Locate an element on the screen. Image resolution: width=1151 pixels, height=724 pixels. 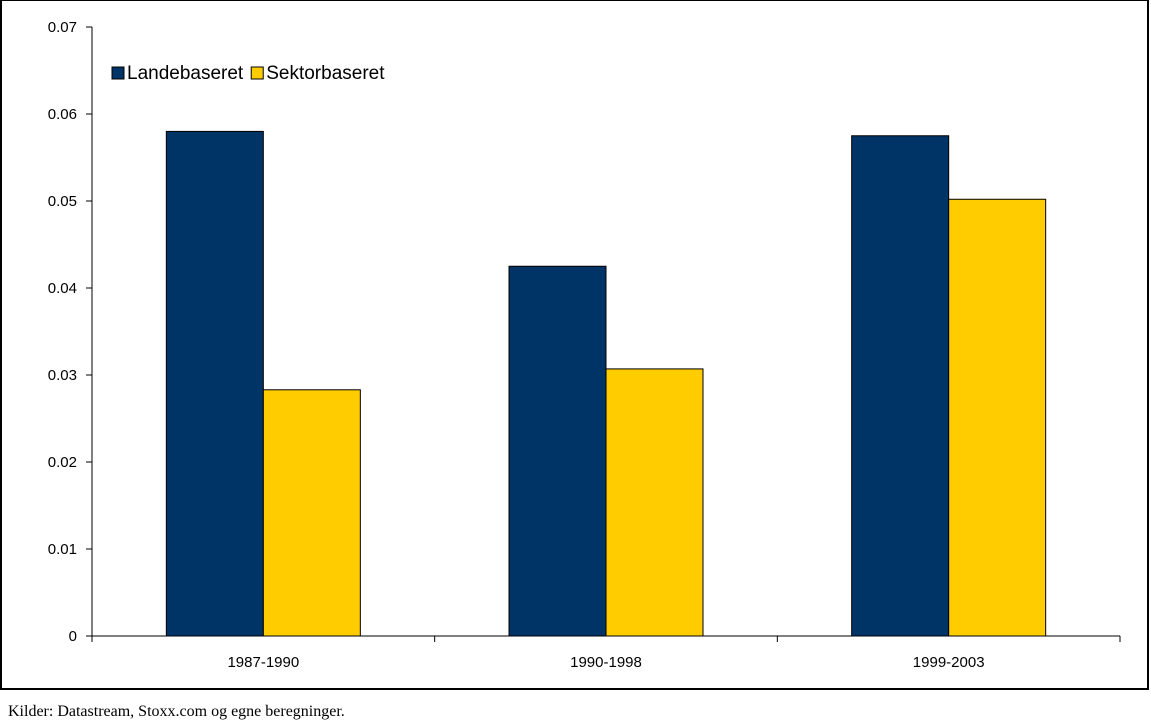
y-tick-label: 0.05 is located at coordinates (62, 201).